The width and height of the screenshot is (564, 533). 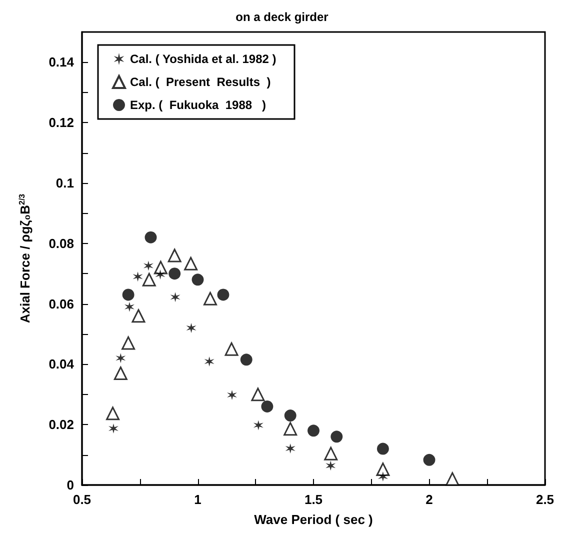 What do you see at coordinates (65, 183) in the screenshot?
I see `y-tick-label: 0.1` at bounding box center [65, 183].